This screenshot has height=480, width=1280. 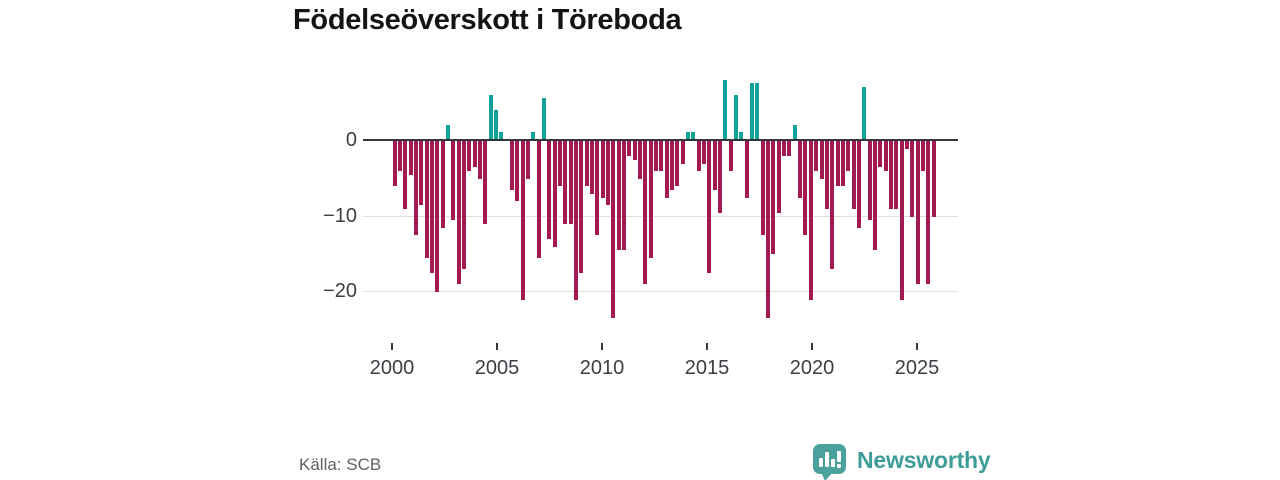 I want to click on bar-Q3-2012, so click(x=661, y=156).